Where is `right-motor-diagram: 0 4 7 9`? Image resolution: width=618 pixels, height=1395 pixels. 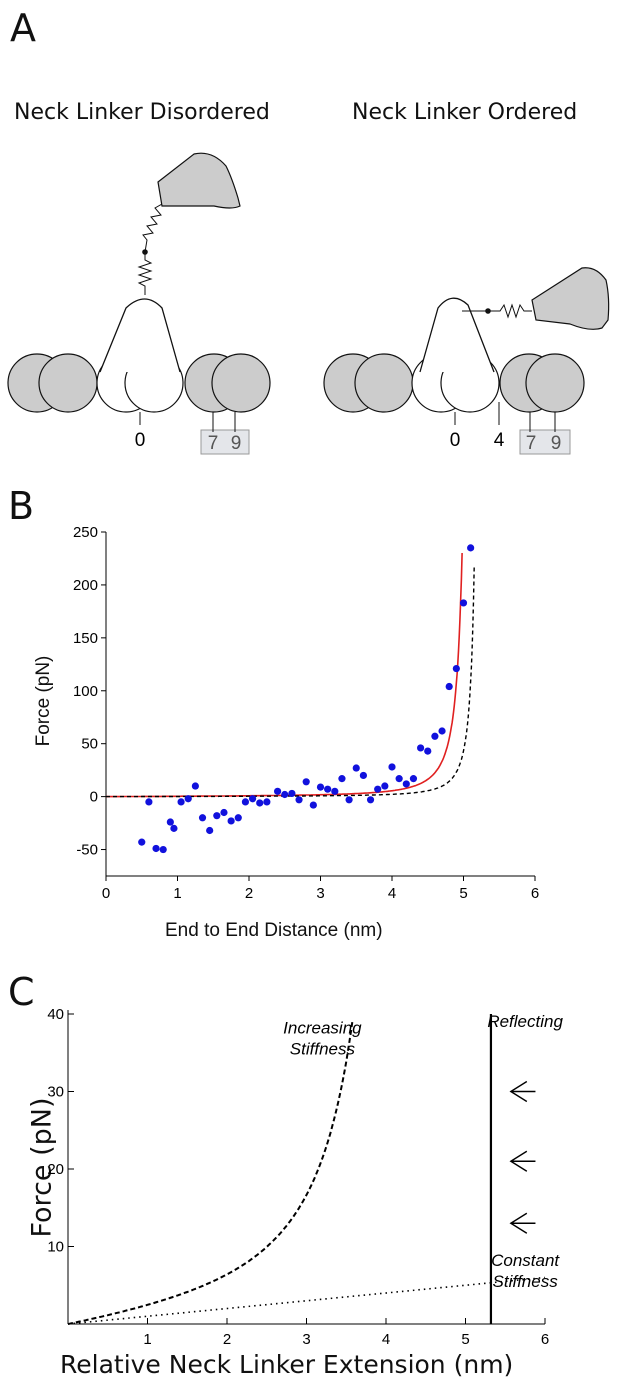
right-motor-diagram: 0 4 7 9 is located at coordinates (466, 361).